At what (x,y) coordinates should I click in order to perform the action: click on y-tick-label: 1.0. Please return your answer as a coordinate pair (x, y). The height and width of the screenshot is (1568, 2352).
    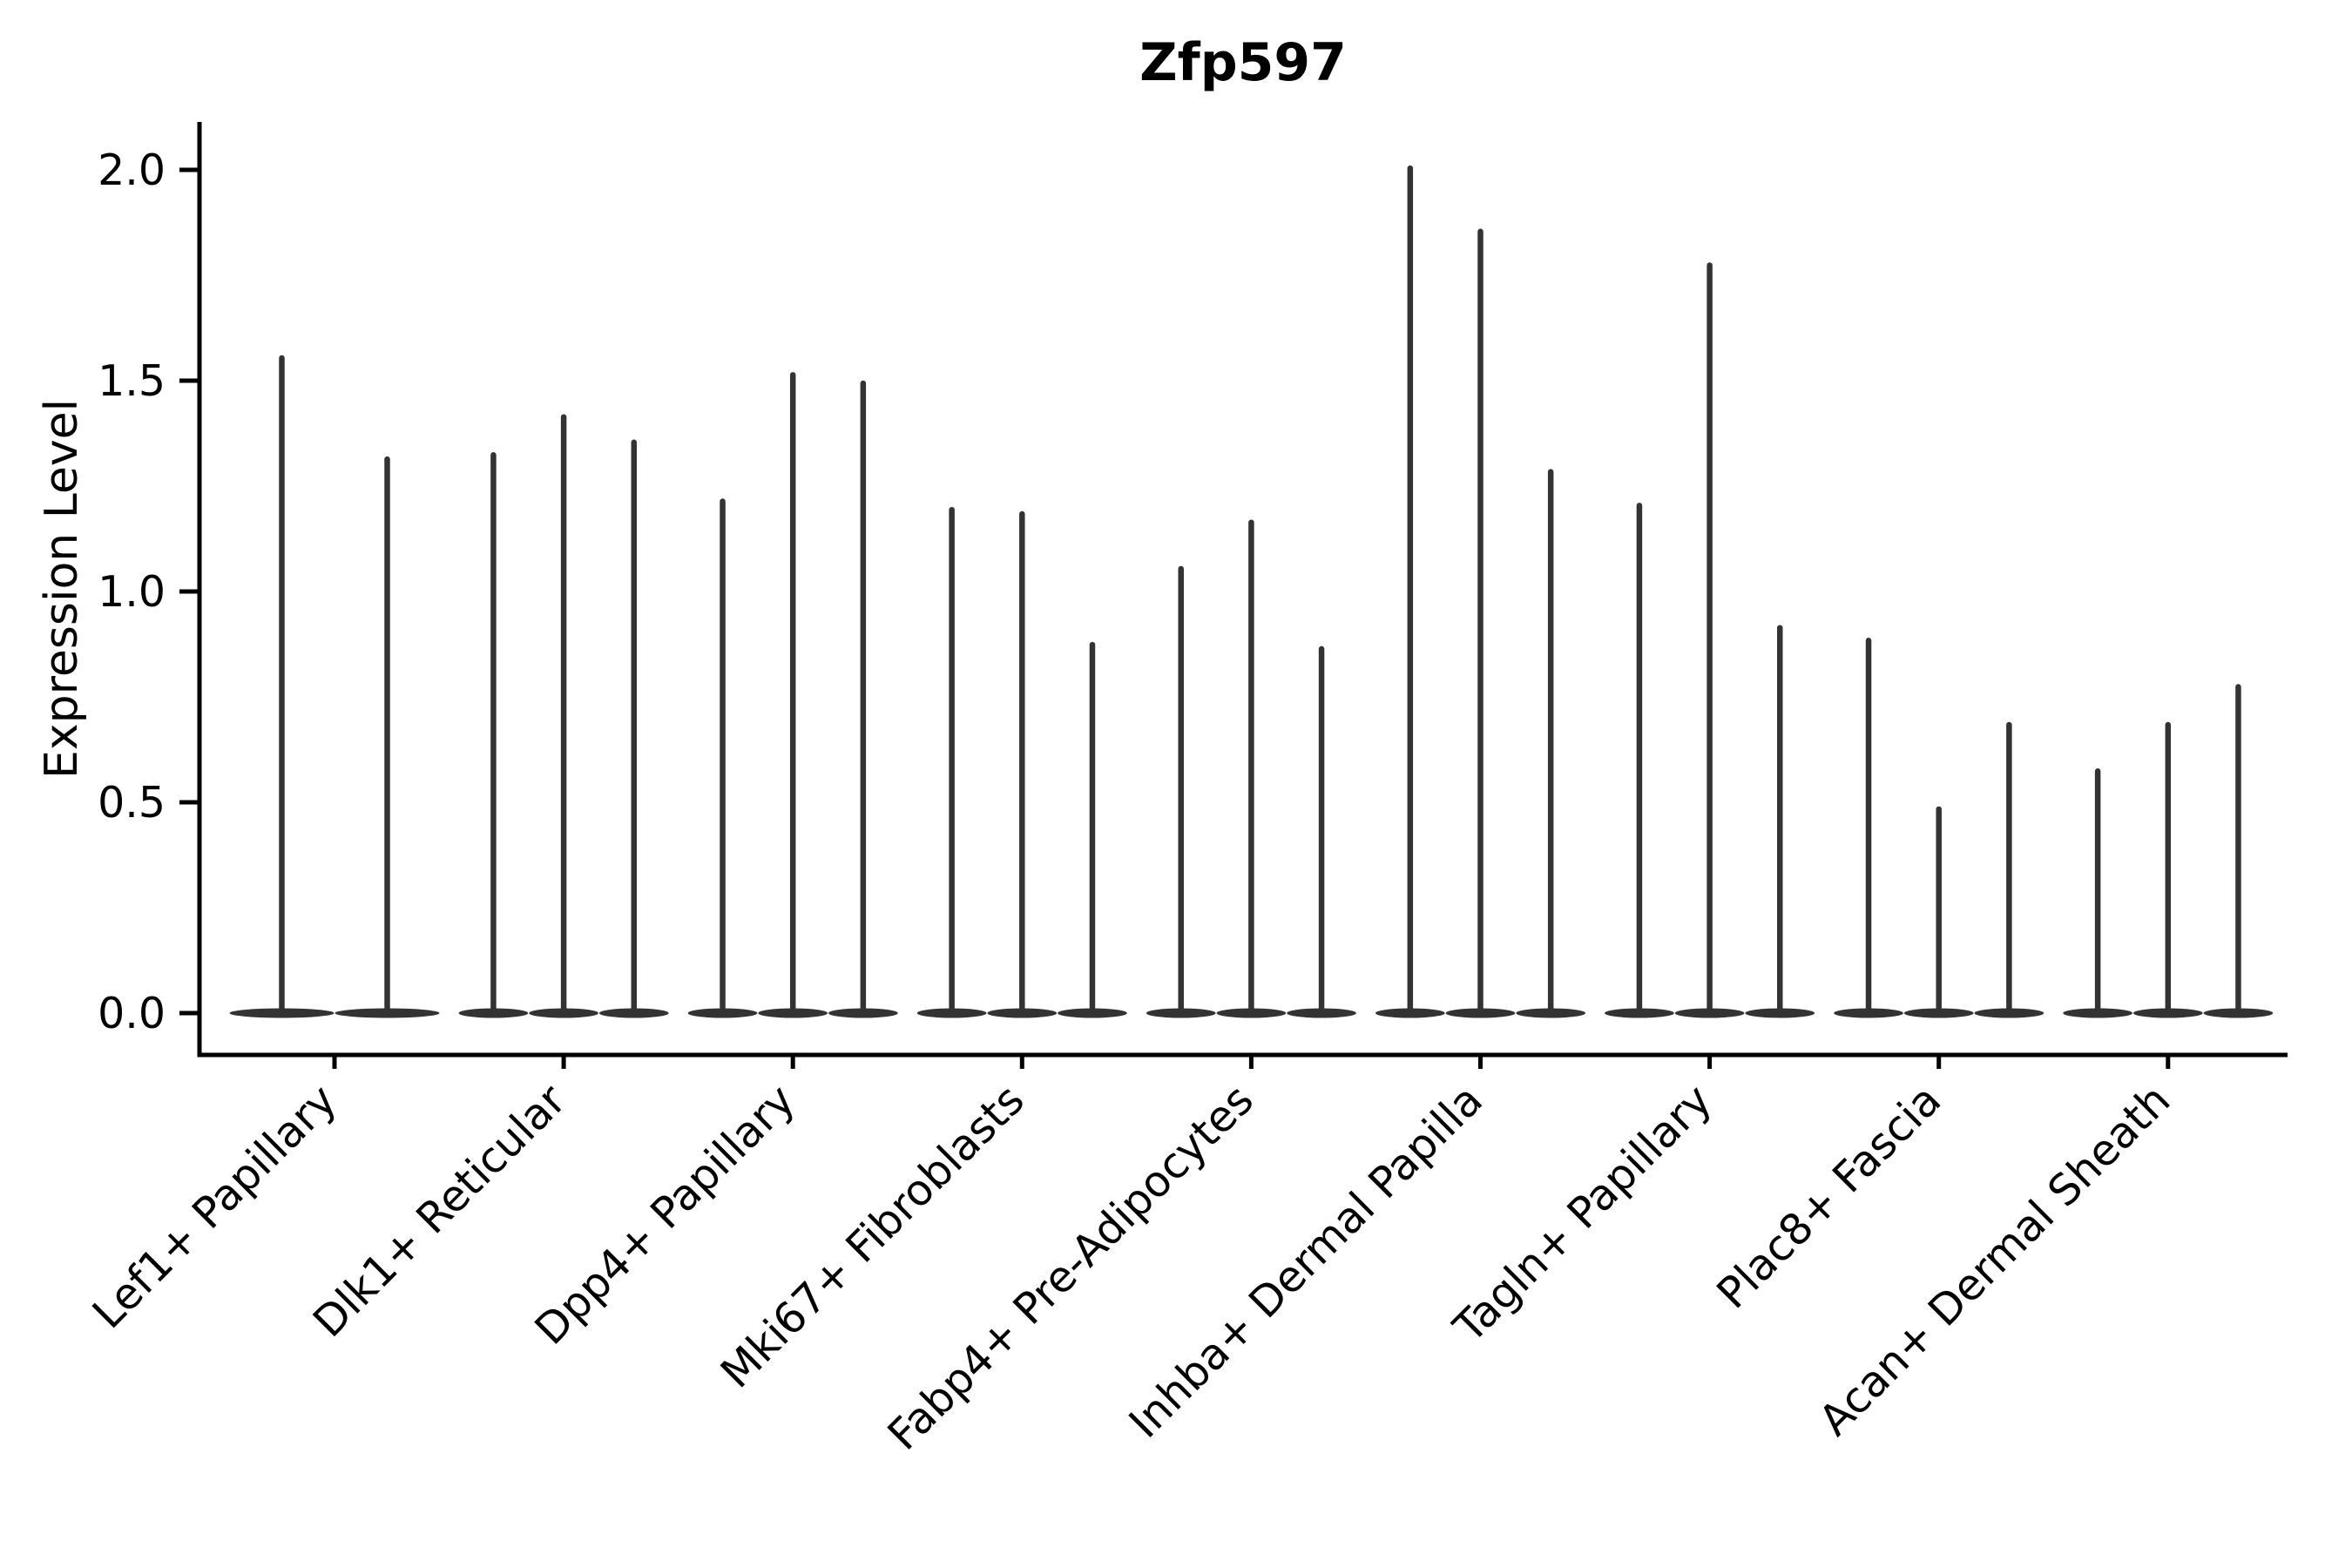
    Looking at the image, I should click on (132, 592).